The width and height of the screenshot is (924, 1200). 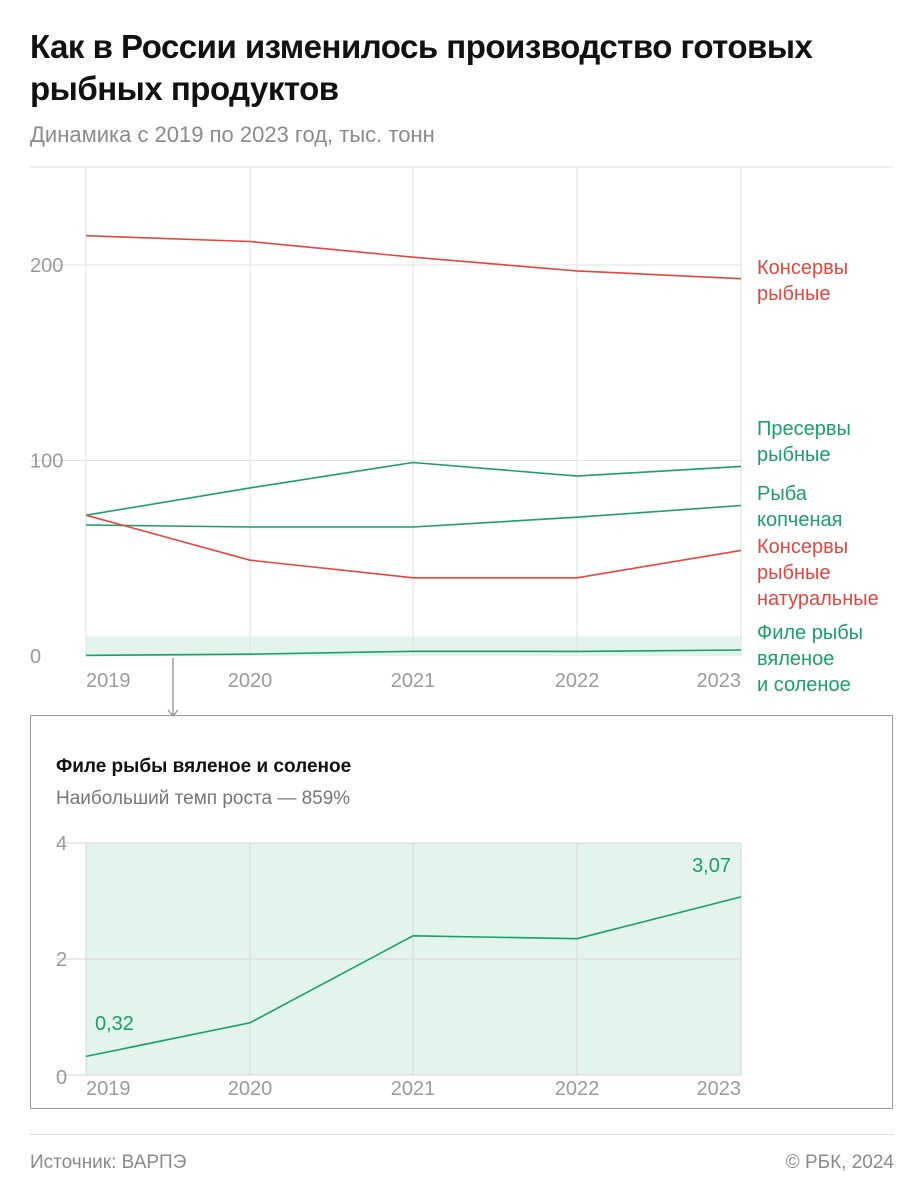 What do you see at coordinates (46, 266) in the screenshot?
I see `y-tick-label: 200` at bounding box center [46, 266].